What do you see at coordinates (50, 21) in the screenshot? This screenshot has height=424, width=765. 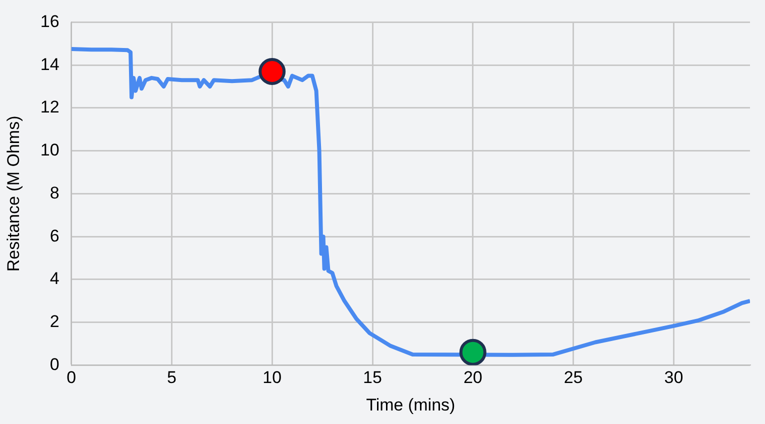 I see `y-tick-label: 16` at bounding box center [50, 21].